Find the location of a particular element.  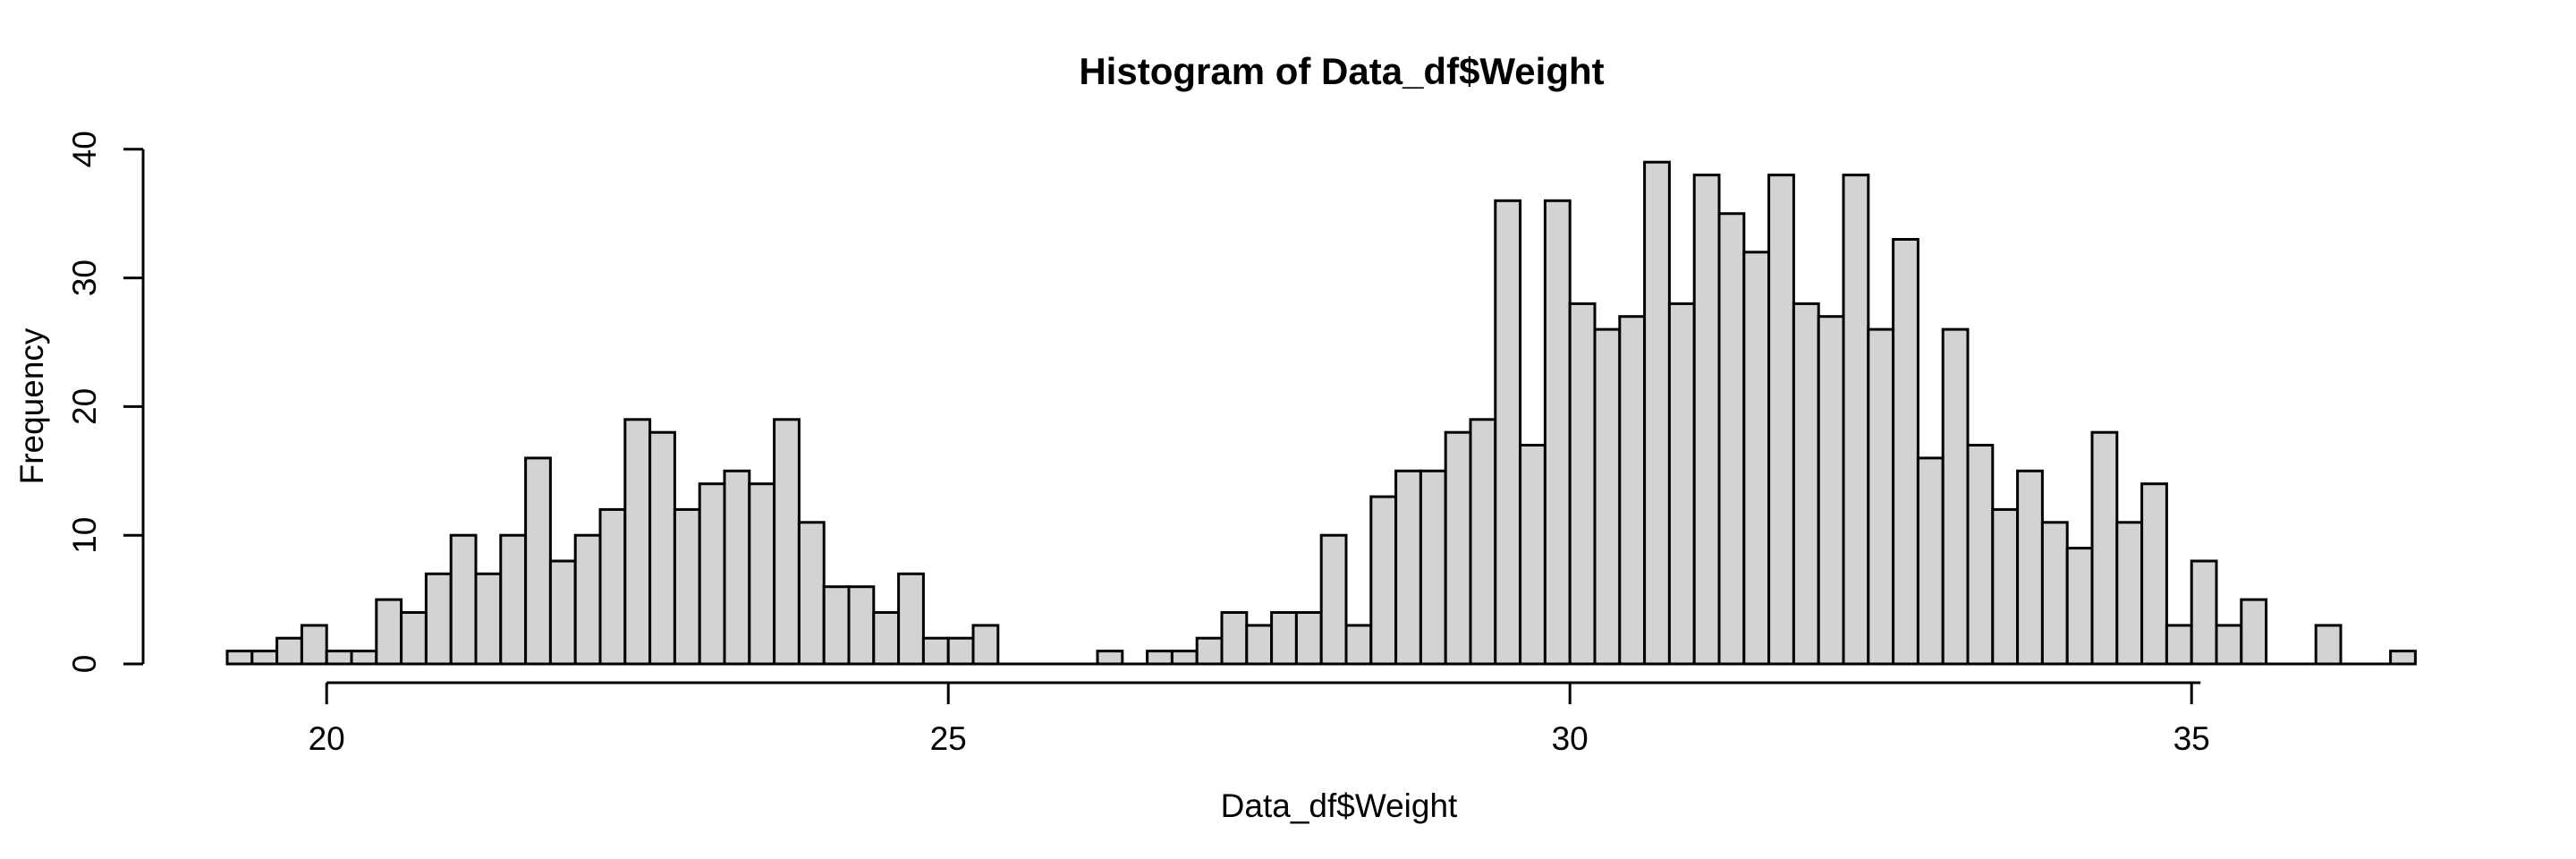

x-tick-label: 35 is located at coordinates (2192, 738).